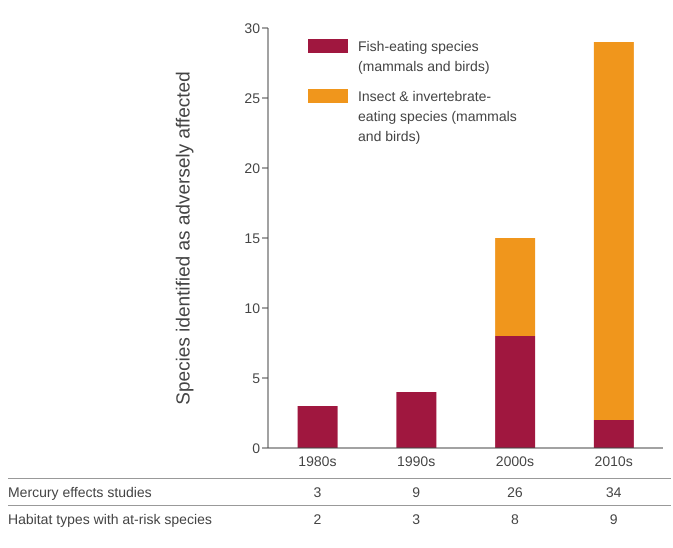 The height and width of the screenshot is (548, 673). Describe the element at coordinates (515, 460) in the screenshot. I see `x-tick-label: 2000s` at that location.